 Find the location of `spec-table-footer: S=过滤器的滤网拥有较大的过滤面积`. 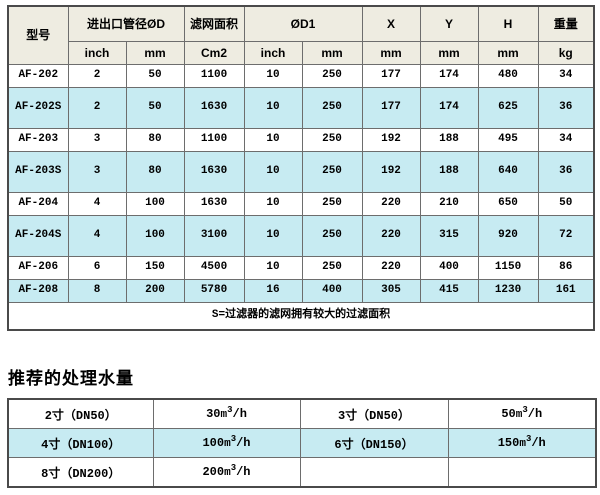

spec-table-footer: S=过滤器的滤网拥有较大的过滤面积 is located at coordinates (301, 316).